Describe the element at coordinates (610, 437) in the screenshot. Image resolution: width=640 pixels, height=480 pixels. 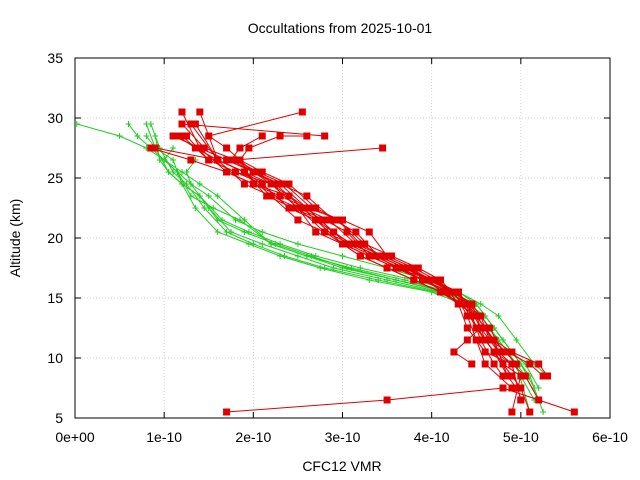
I see `x-tick-label: 6e-10` at that location.